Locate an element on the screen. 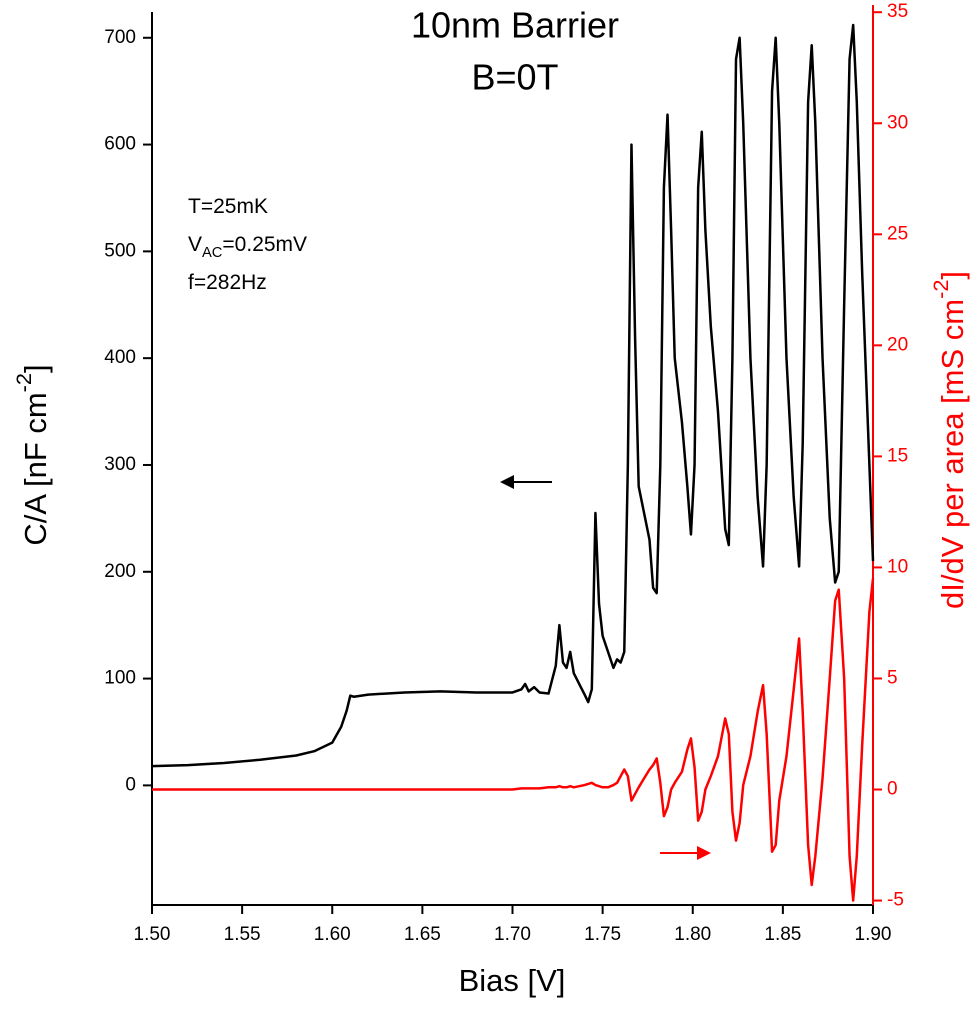 This screenshot has width=979, height=1012. y-axis-title-sup: -2 is located at coordinates (23, 382).